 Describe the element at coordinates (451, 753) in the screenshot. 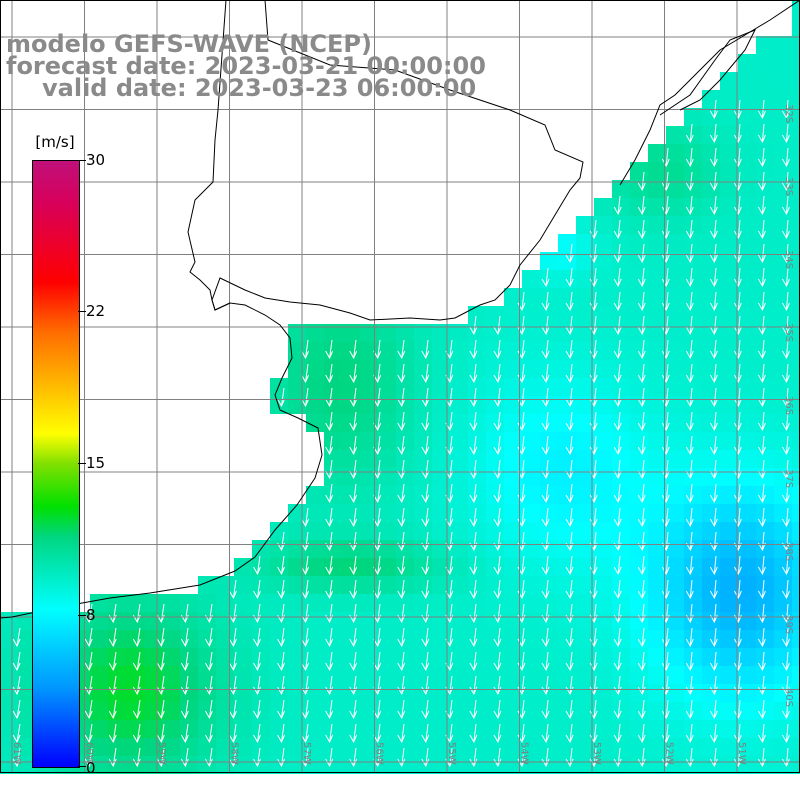

I see `longitude-label: 55W` at that location.